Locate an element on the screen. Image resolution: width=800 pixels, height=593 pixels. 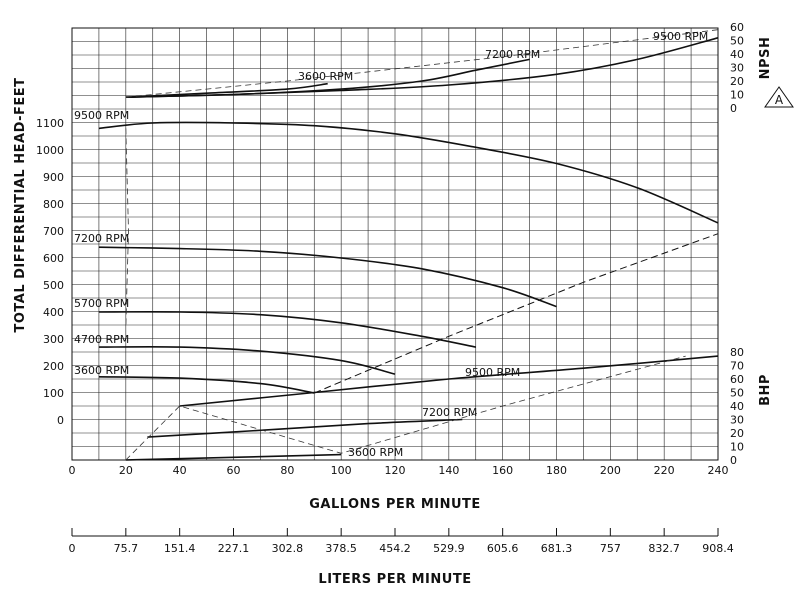
head-tick-label: 500 is located at coordinates (53, 285).